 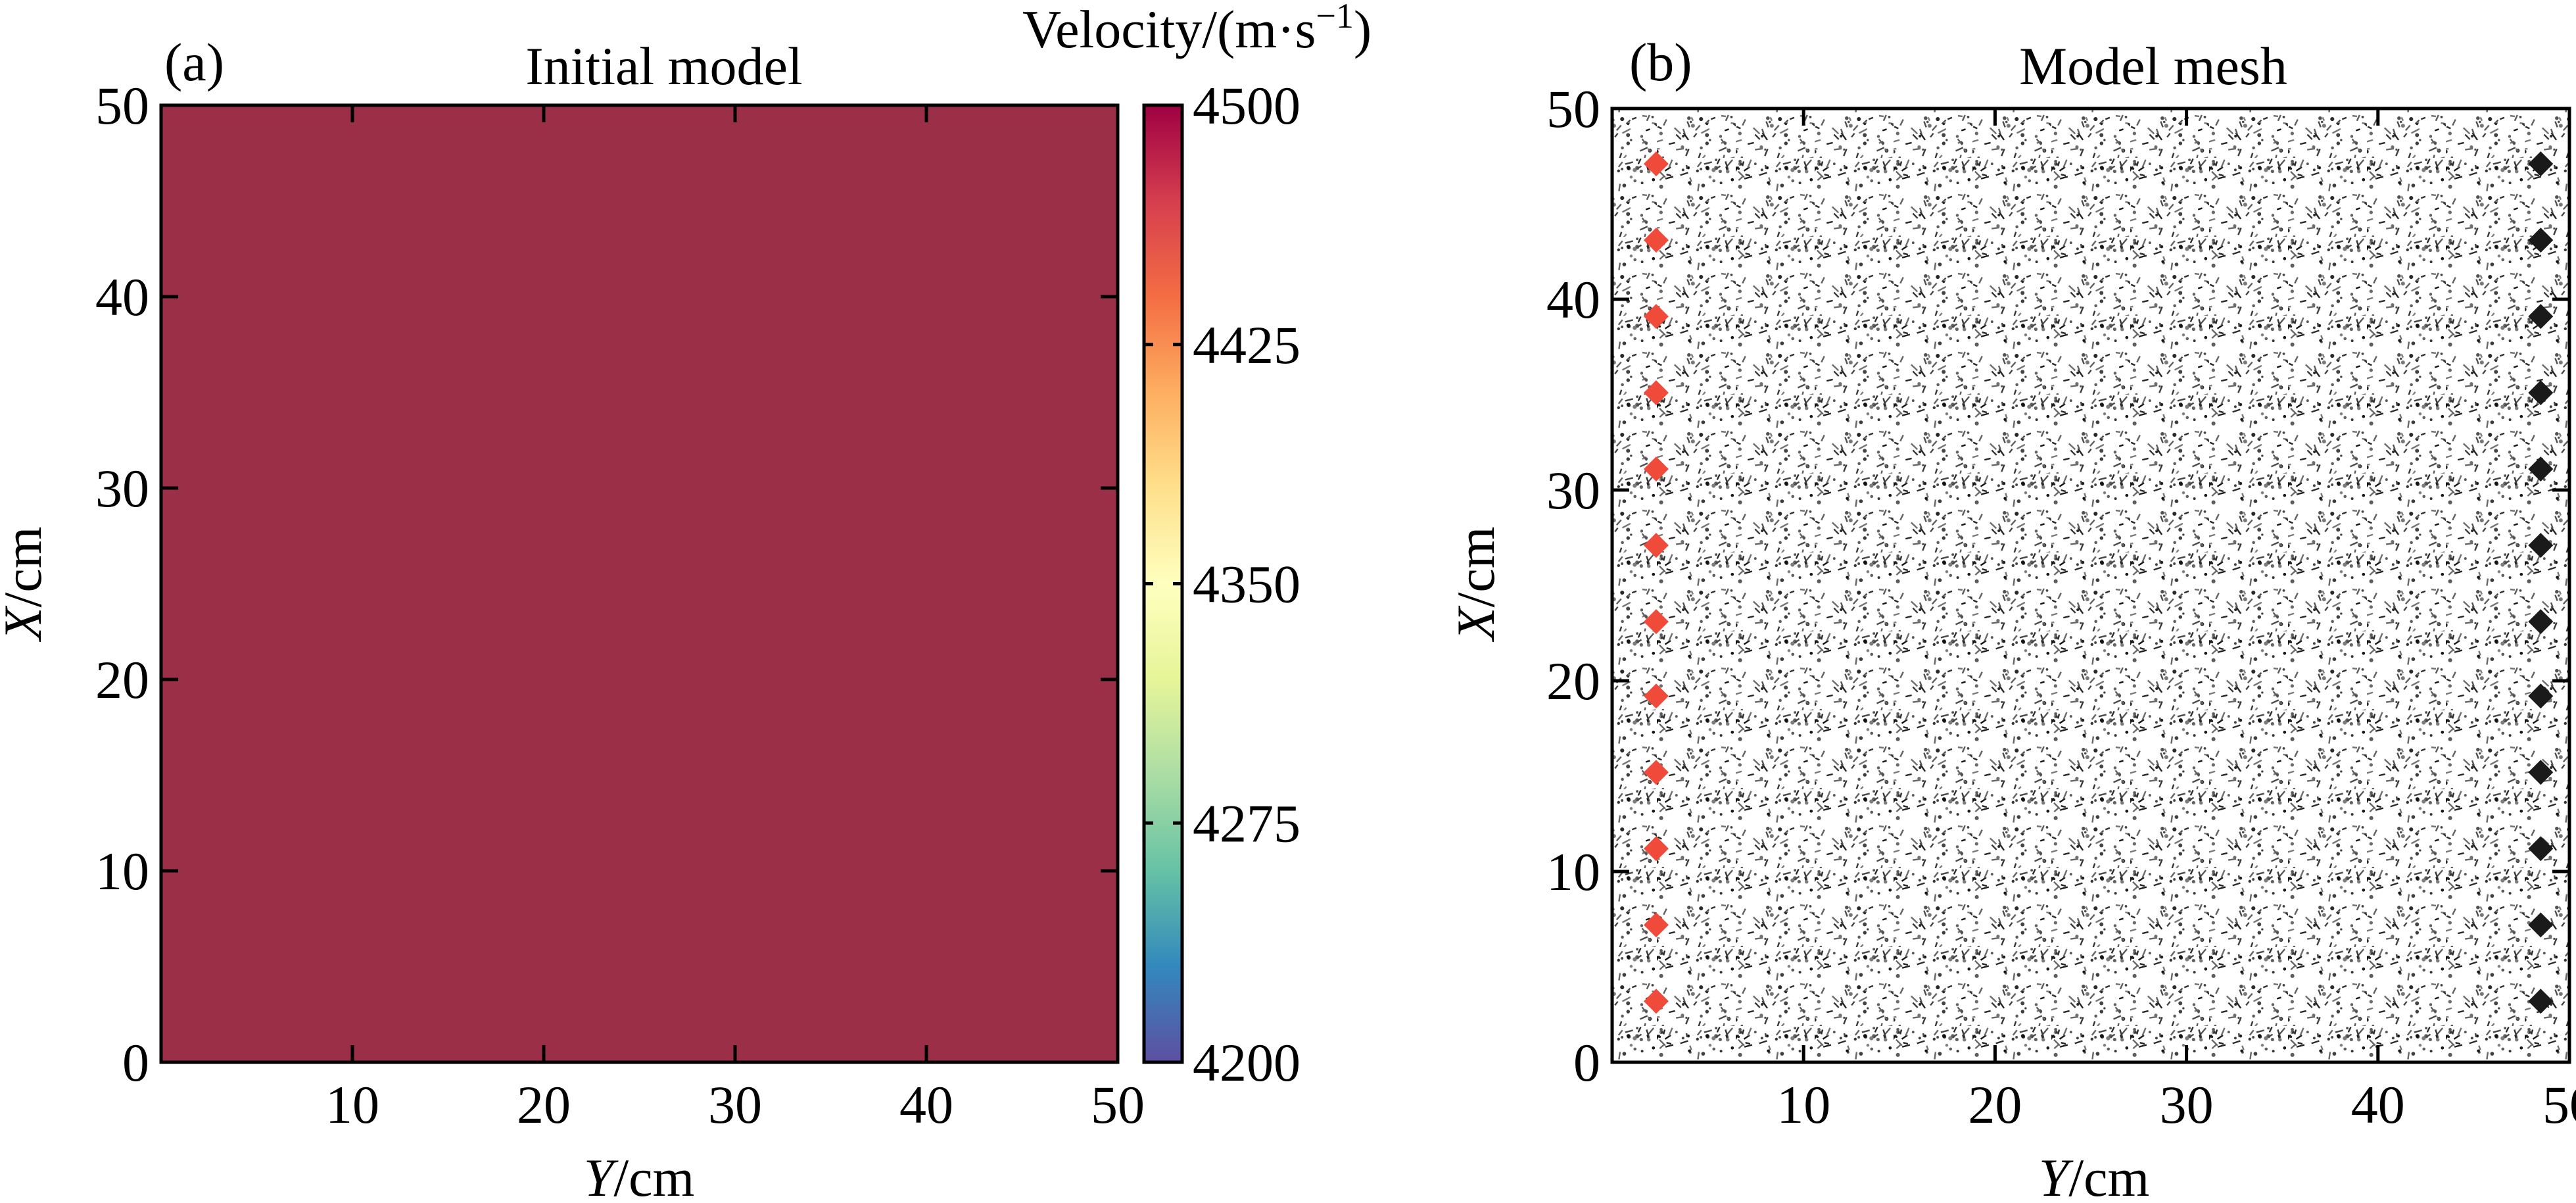 I want to click on panel-a-x-axis-label: Y/cm, so click(x=640, y=1175).